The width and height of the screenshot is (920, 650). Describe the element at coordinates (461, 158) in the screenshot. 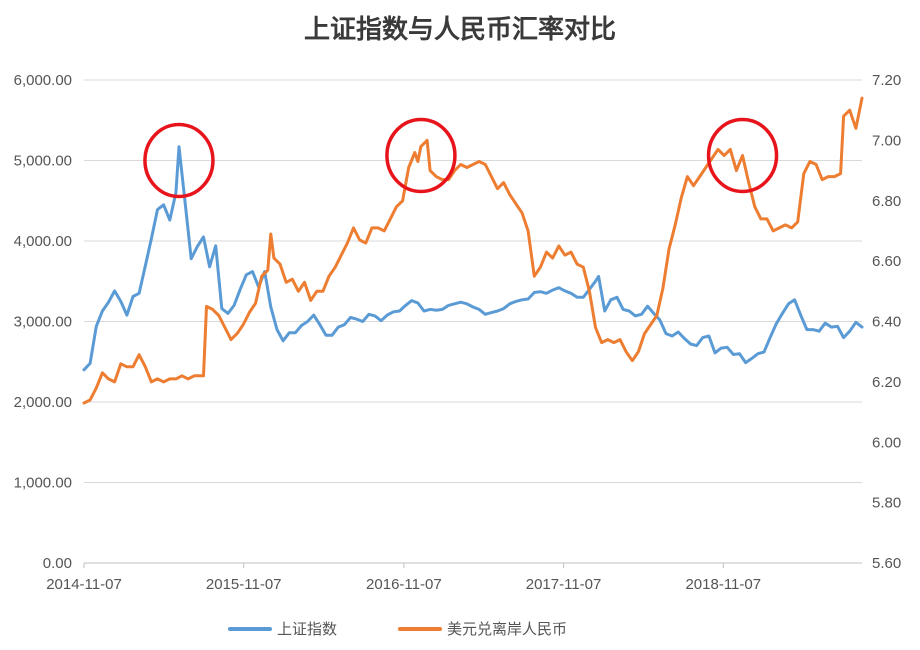

I see `annotation-group` at that location.